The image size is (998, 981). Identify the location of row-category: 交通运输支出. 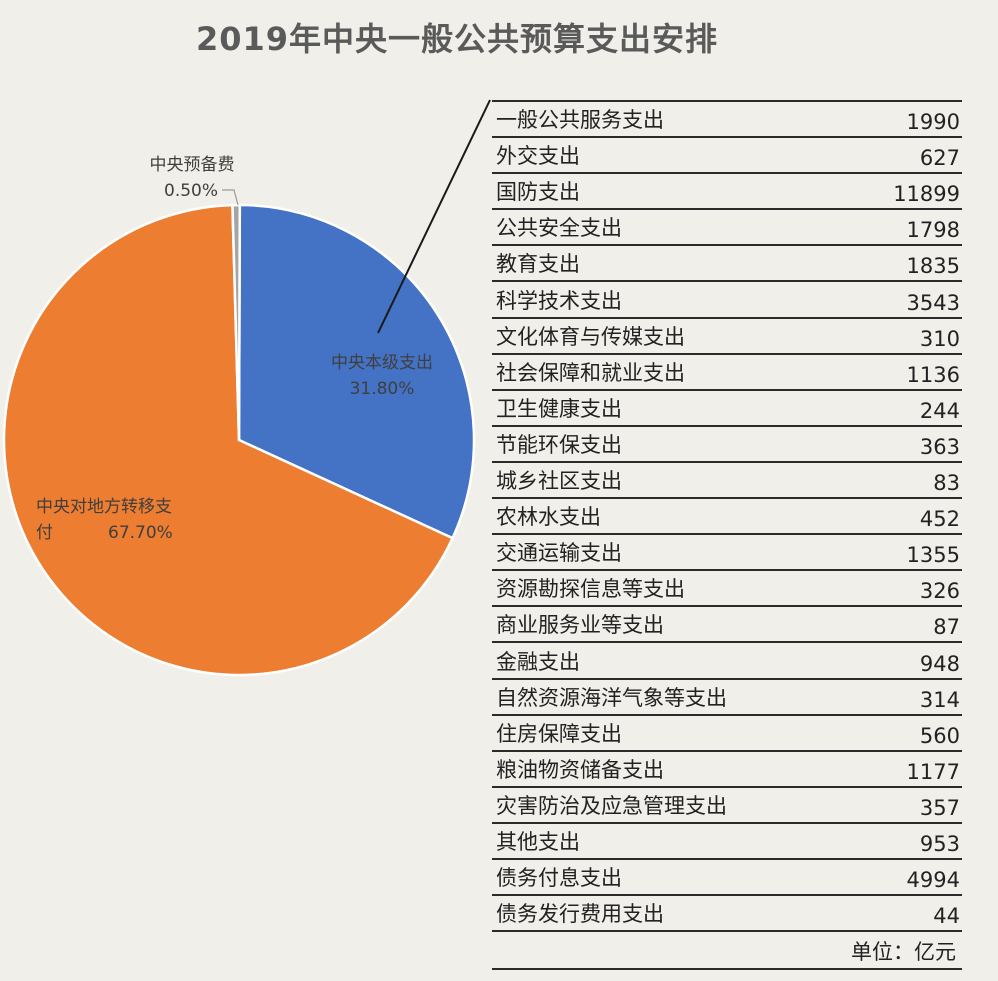
(559, 553).